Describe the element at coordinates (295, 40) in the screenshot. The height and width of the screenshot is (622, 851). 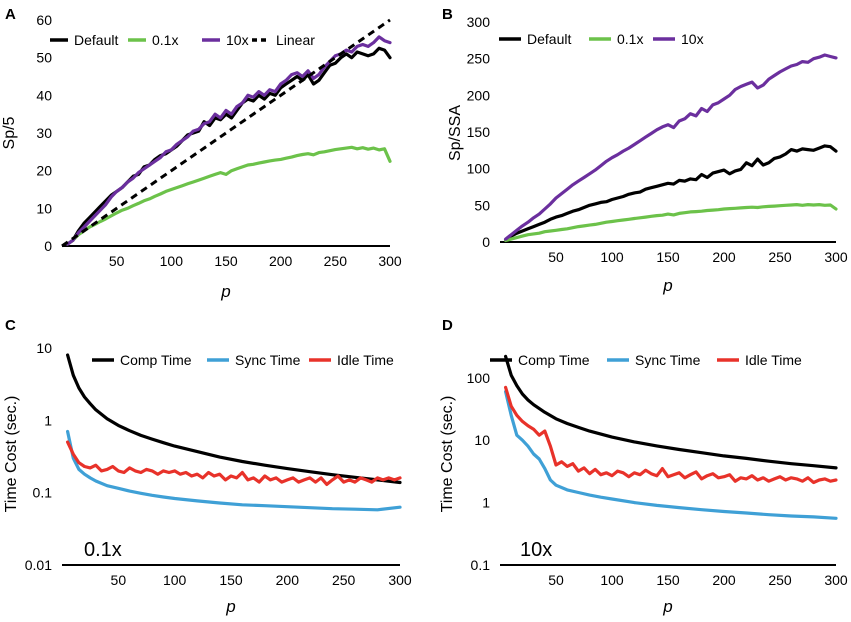
I see `legend-label: Linear` at that location.